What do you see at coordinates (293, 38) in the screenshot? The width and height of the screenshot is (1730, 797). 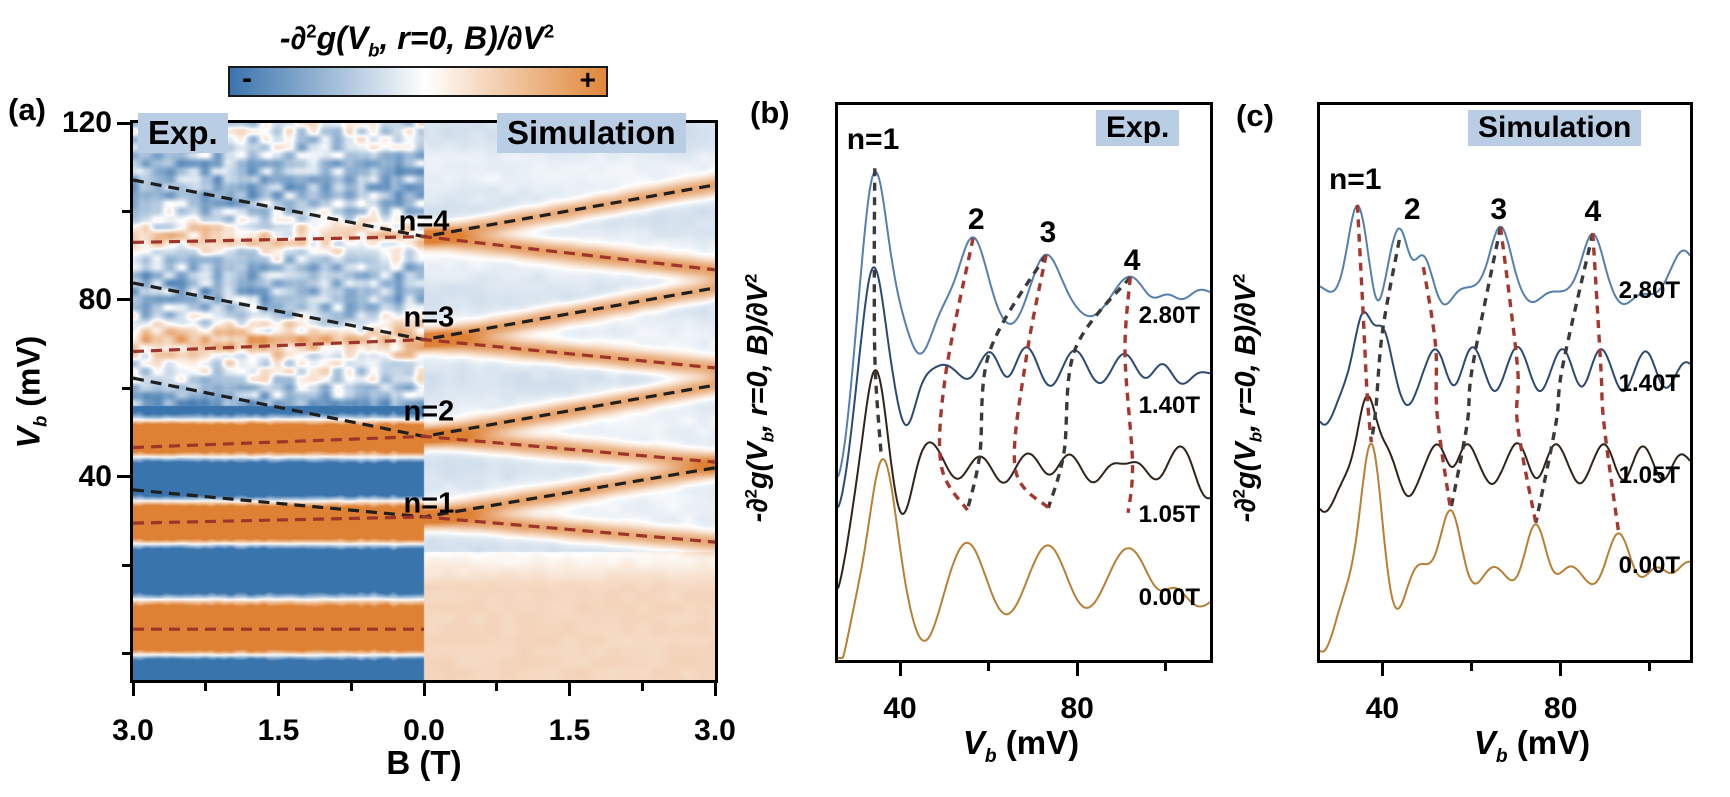 I see `colorbar-title-part: -∂` at bounding box center [293, 38].